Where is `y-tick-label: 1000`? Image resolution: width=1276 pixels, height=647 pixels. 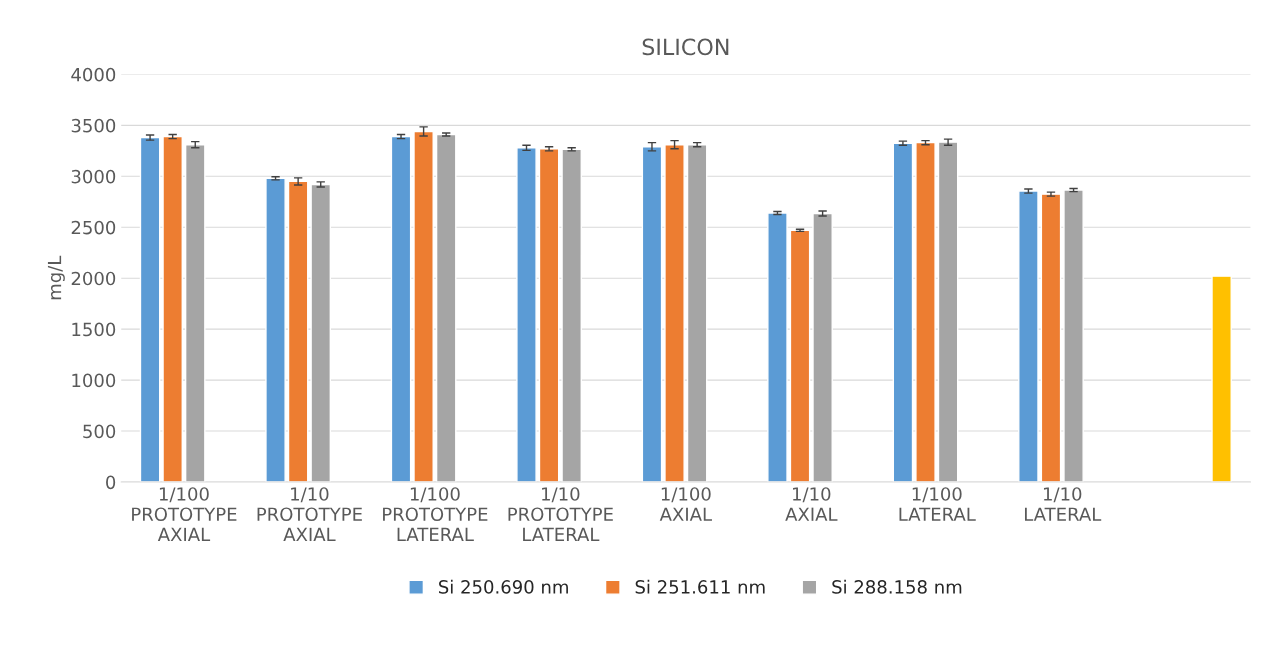 y-tick-label: 1000 is located at coordinates (94, 380).